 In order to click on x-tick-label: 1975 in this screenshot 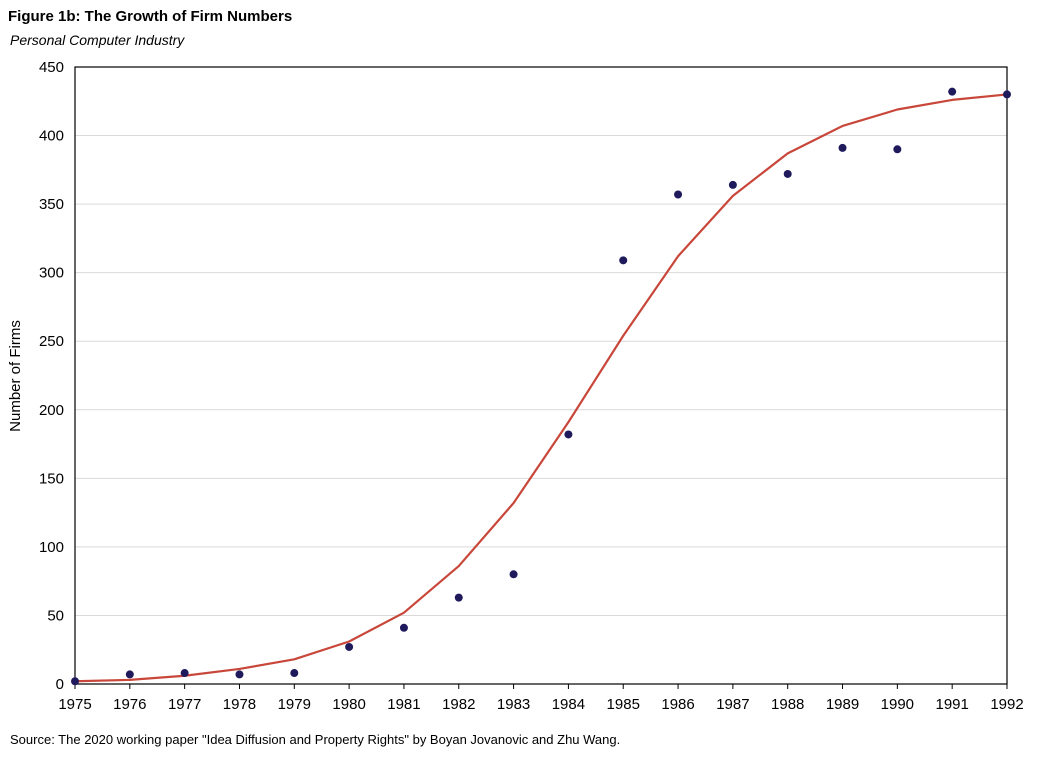, I will do `click(74, 704)`.